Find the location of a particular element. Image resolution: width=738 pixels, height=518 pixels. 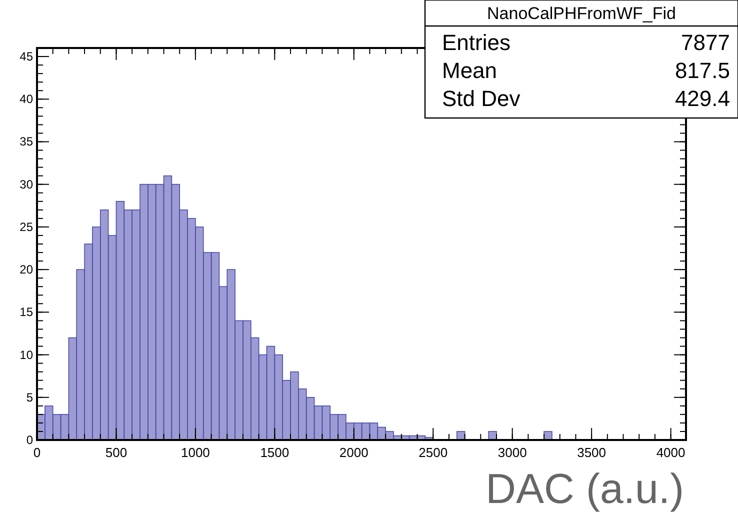

annotation: Entries is located at coordinates (476, 42).